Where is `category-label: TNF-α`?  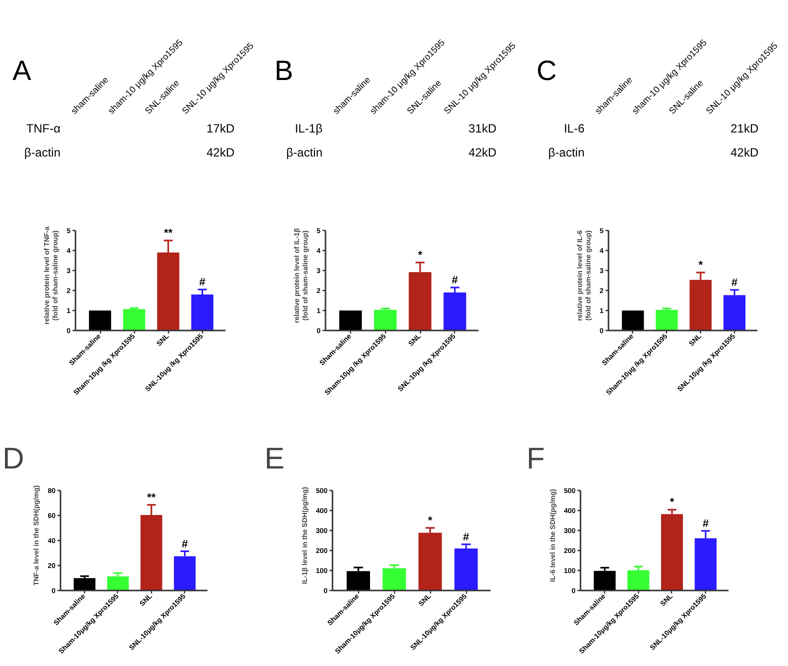
category-label: TNF-α is located at coordinates (43, 129).